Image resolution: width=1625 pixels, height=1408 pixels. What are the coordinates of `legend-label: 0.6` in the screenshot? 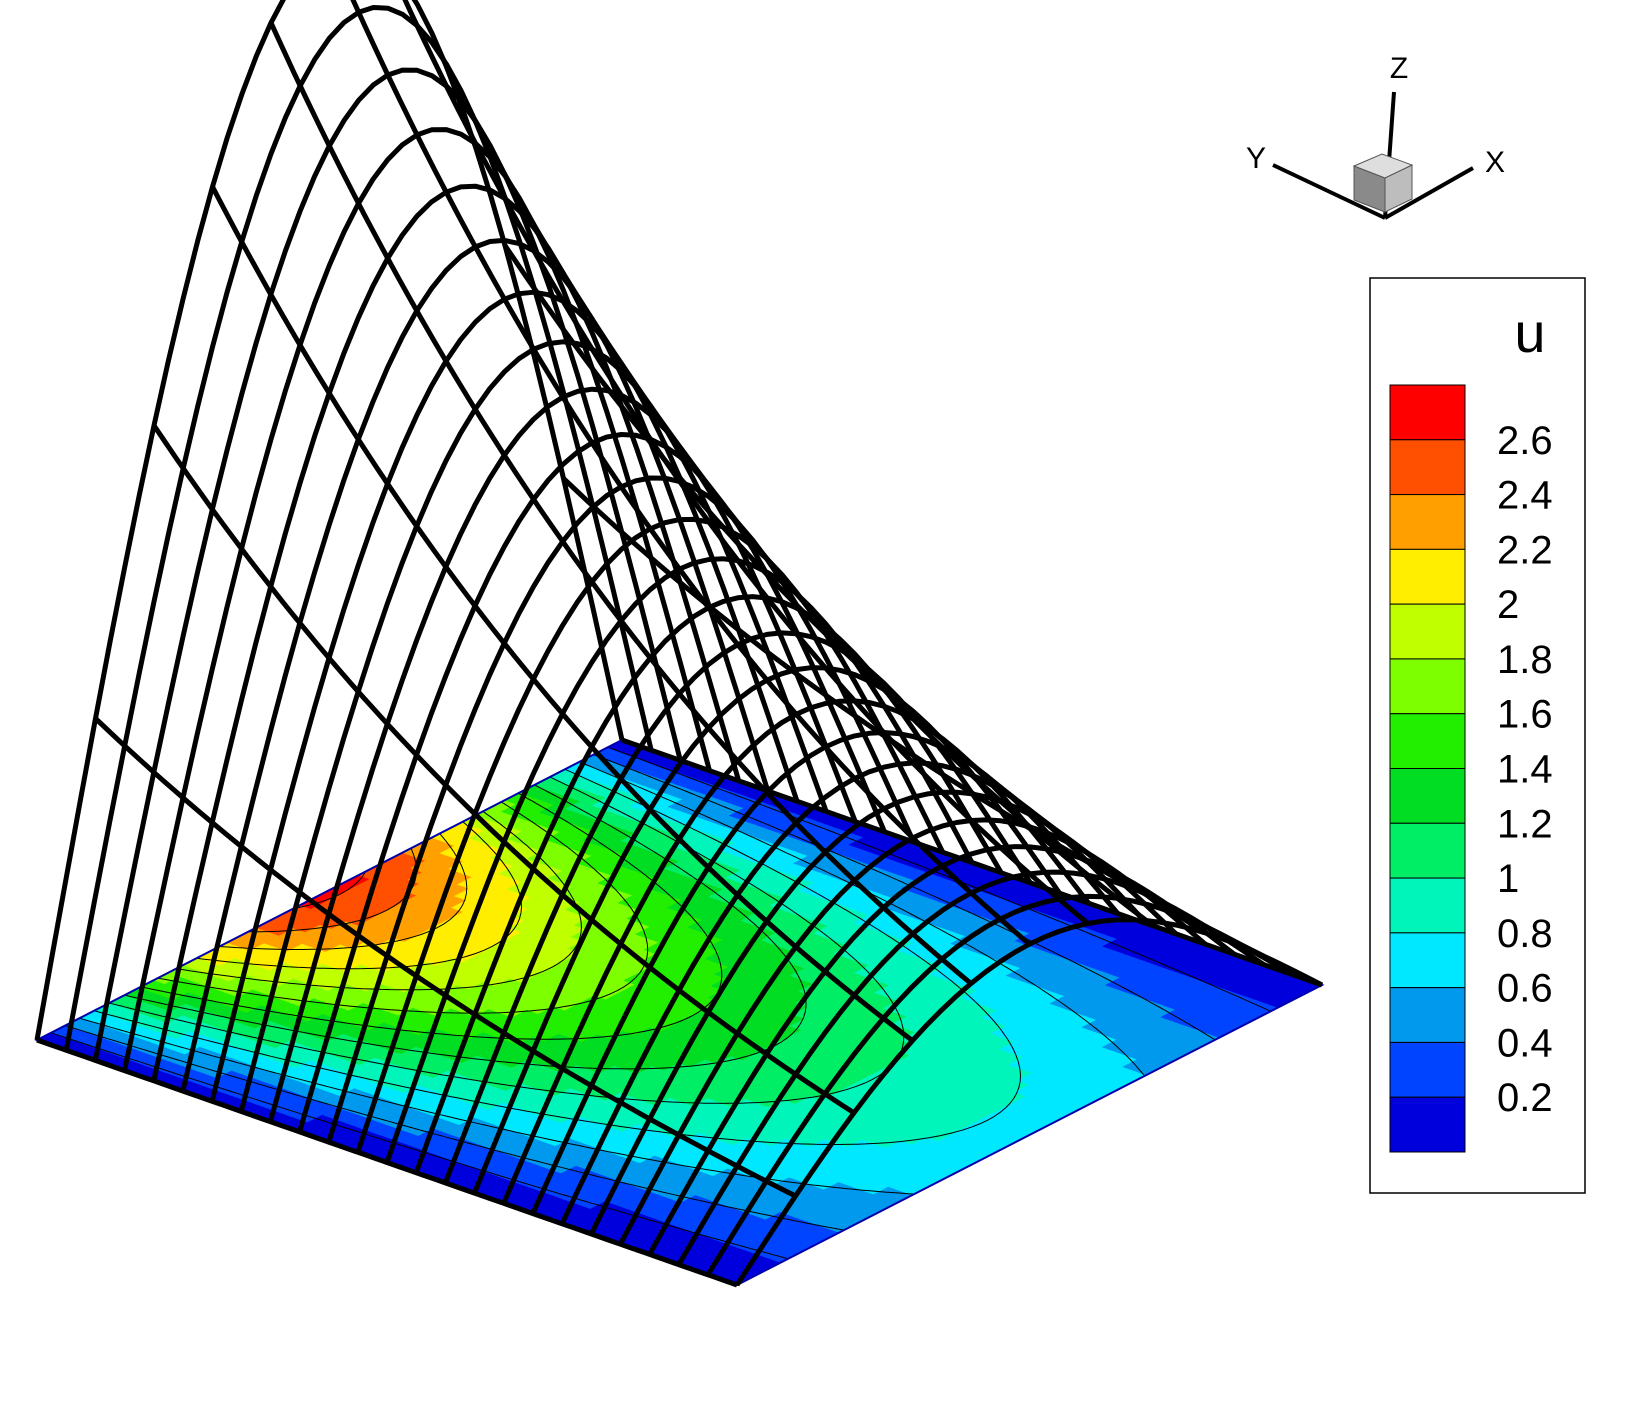 It's located at (1525, 989).